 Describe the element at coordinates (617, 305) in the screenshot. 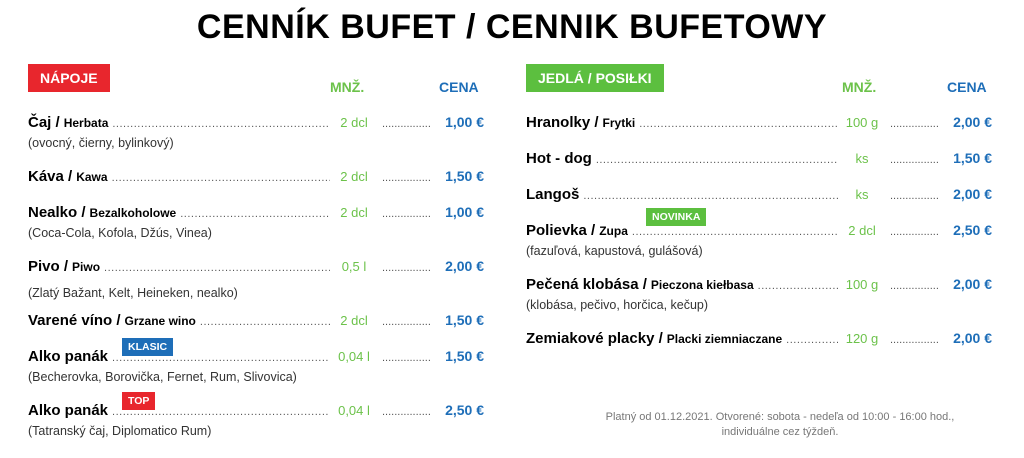

I see `item-description: (klobása, pečivo, horčica, kečup)` at that location.